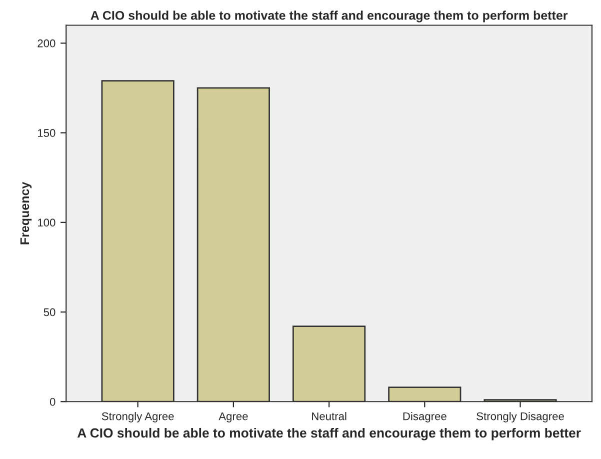 The height and width of the screenshot is (459, 601). I want to click on y-tick-label: 100, so click(47, 222).